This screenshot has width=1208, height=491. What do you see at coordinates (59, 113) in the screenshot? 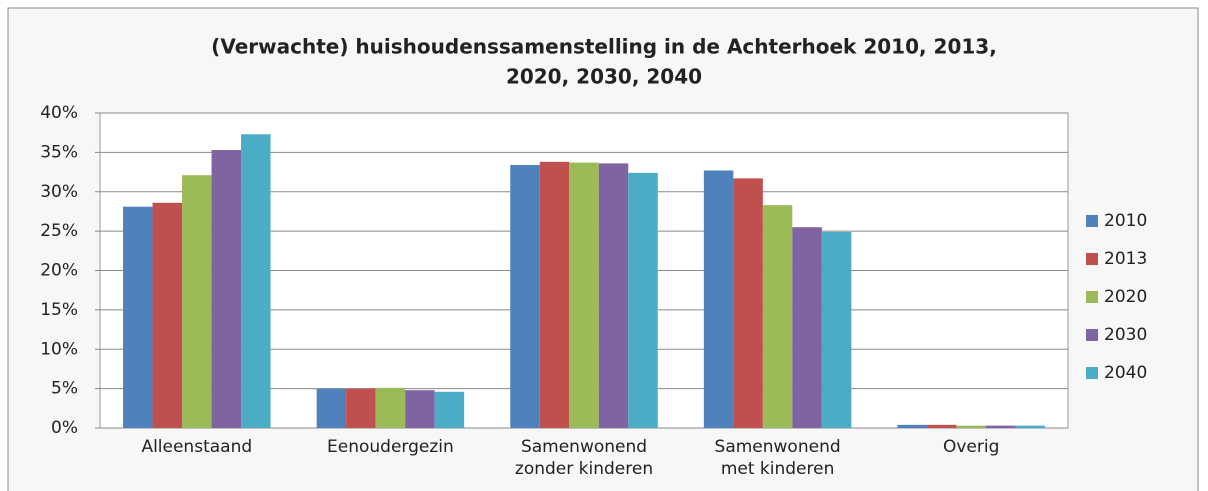
I see `y-tick-label: 40%` at bounding box center [59, 113].